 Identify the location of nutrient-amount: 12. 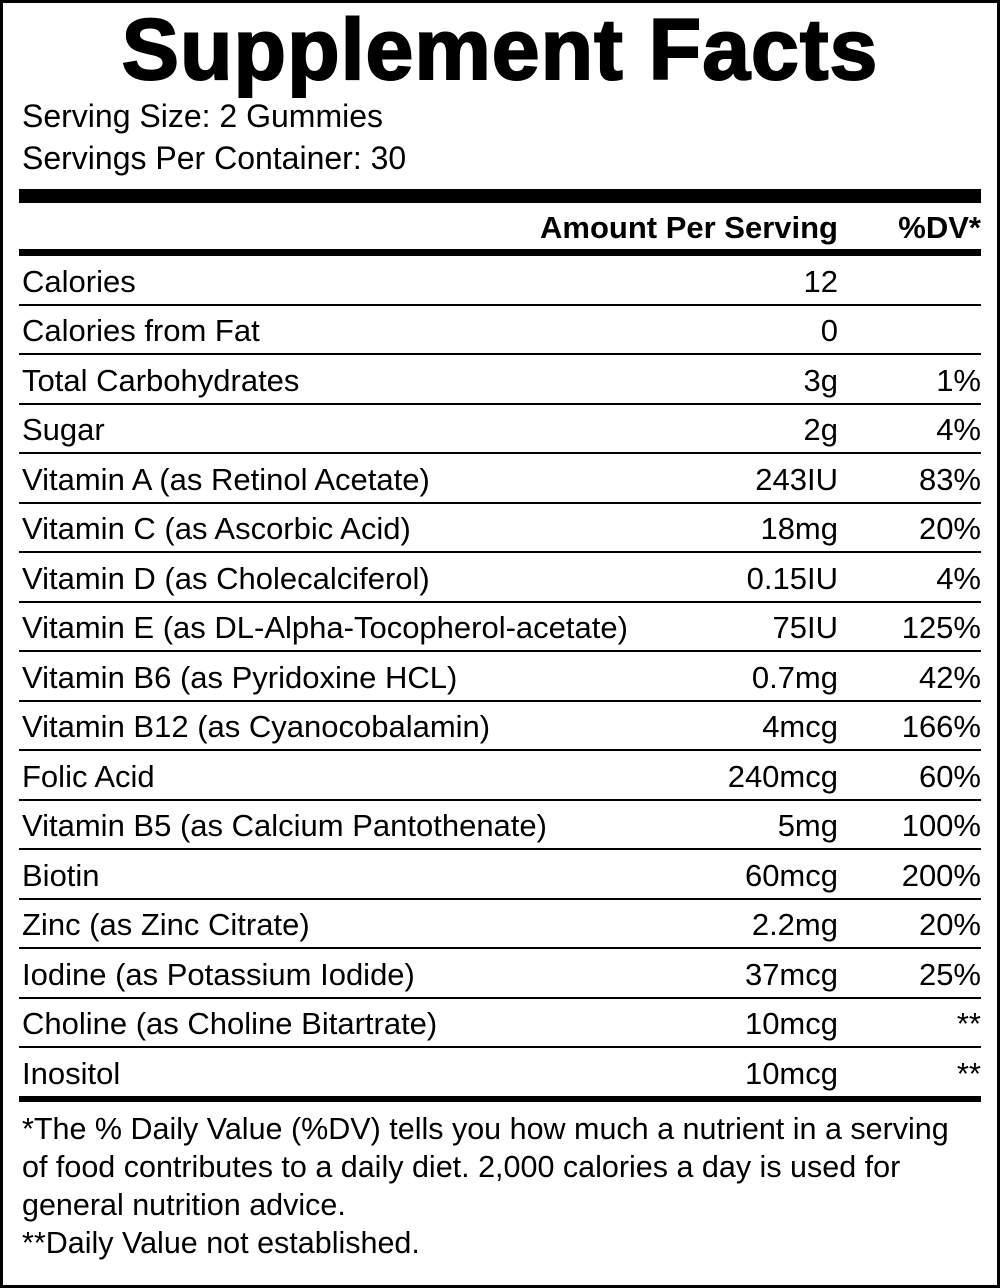
(820, 281).